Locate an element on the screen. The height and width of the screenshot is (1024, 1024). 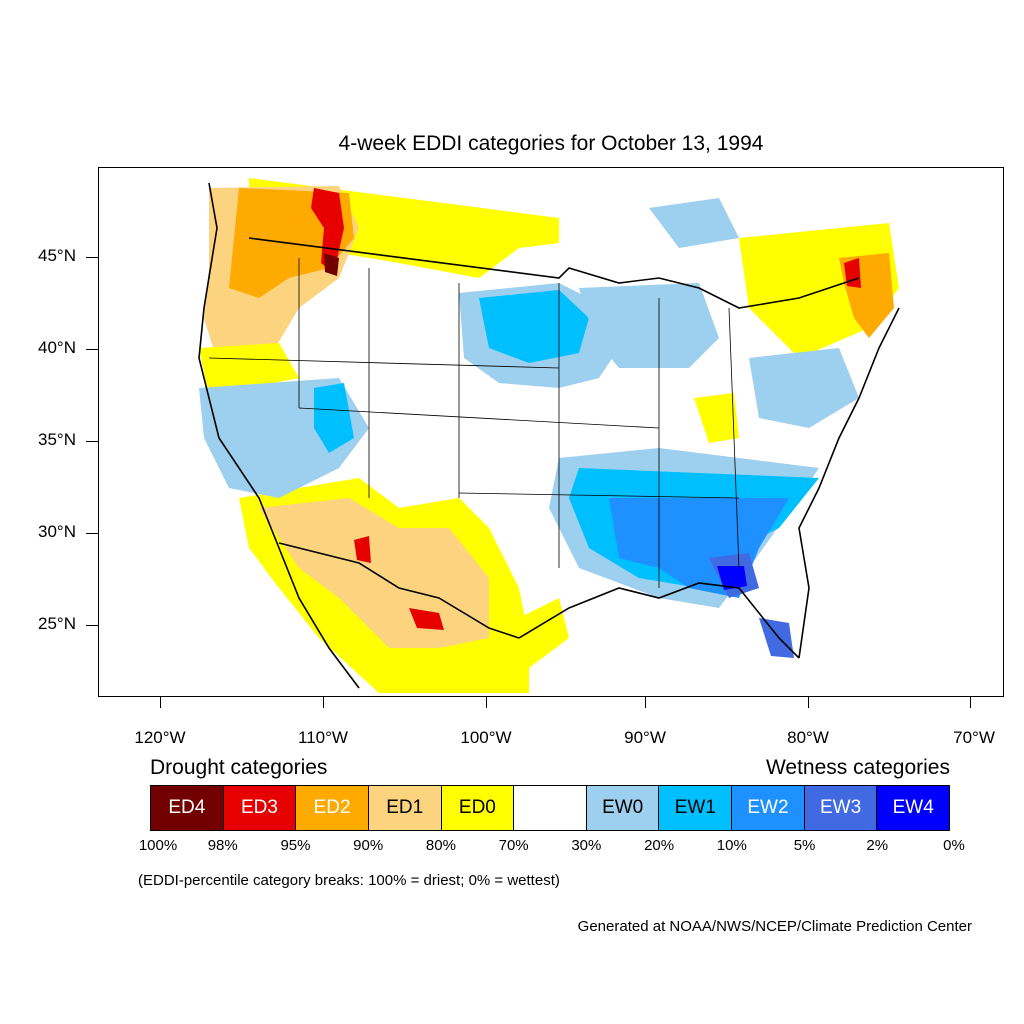
east-coast is located at coordinates (849, 483).